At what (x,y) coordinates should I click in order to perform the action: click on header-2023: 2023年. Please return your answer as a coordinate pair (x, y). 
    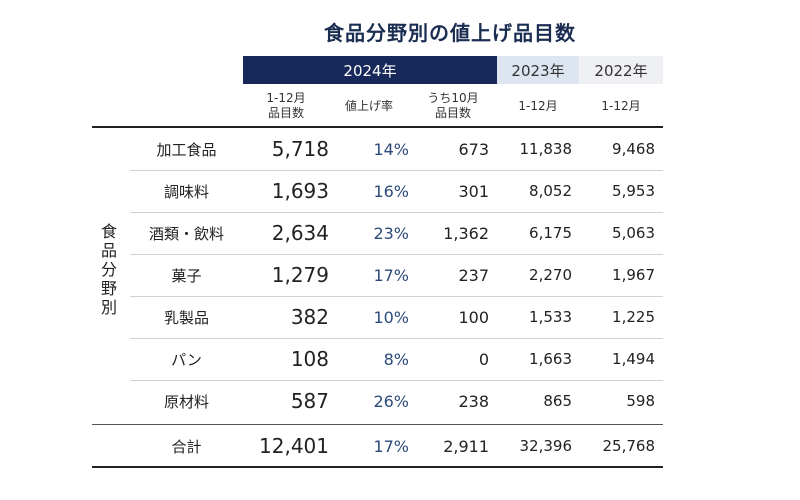
    Looking at the image, I should click on (538, 70).